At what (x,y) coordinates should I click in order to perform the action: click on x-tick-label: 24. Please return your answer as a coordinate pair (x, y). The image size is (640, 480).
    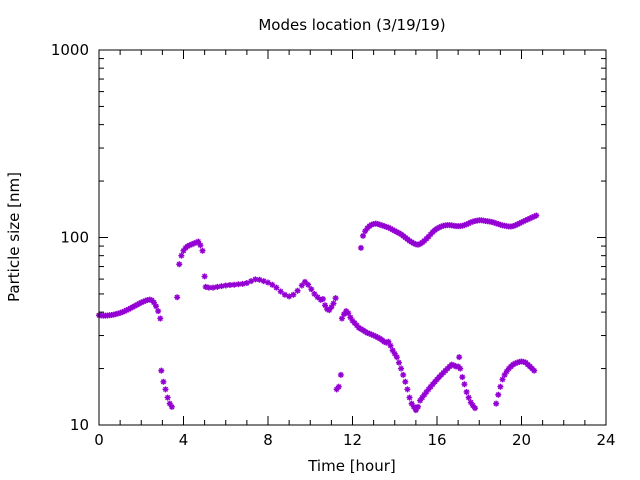
    Looking at the image, I should click on (605, 440).